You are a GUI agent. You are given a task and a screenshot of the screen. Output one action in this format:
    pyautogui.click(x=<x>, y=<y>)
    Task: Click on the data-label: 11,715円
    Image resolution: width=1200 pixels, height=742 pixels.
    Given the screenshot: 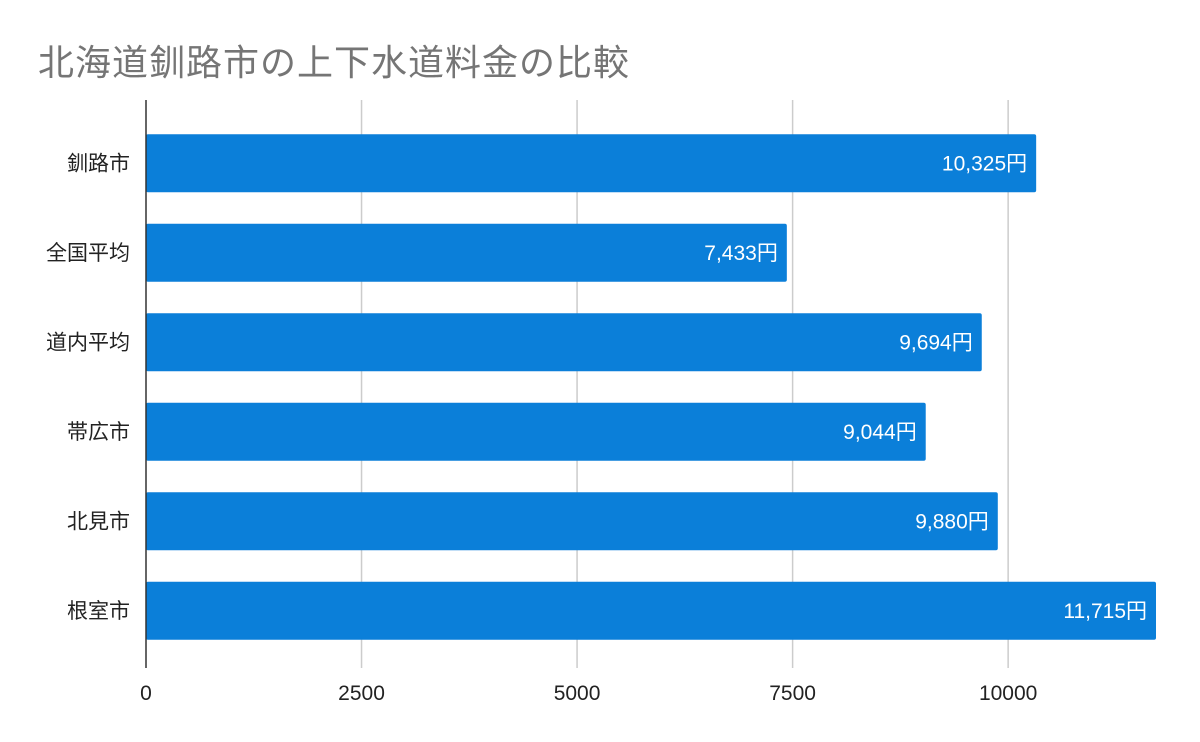 What is the action you would take?
    pyautogui.click(x=1105, y=611)
    